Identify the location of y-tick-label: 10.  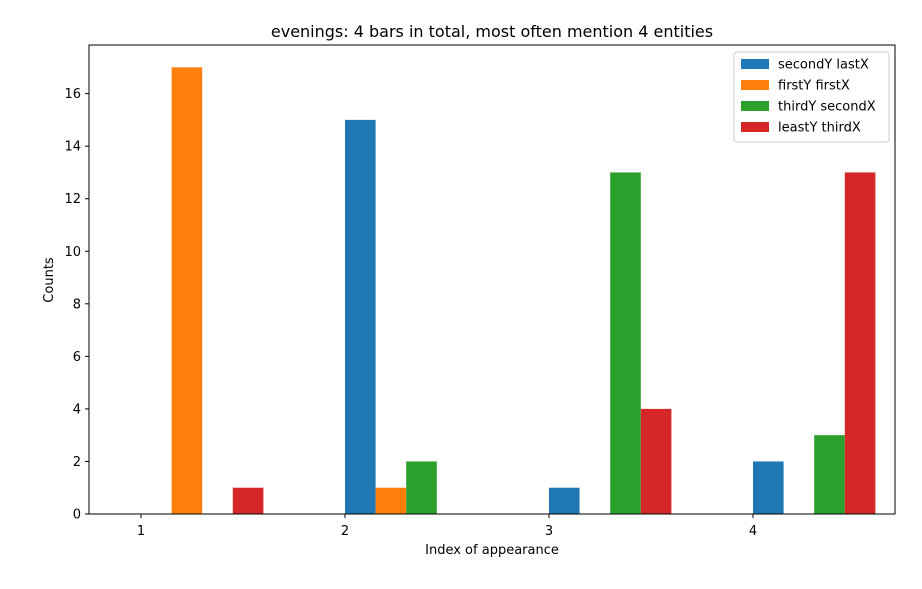
(72, 252).